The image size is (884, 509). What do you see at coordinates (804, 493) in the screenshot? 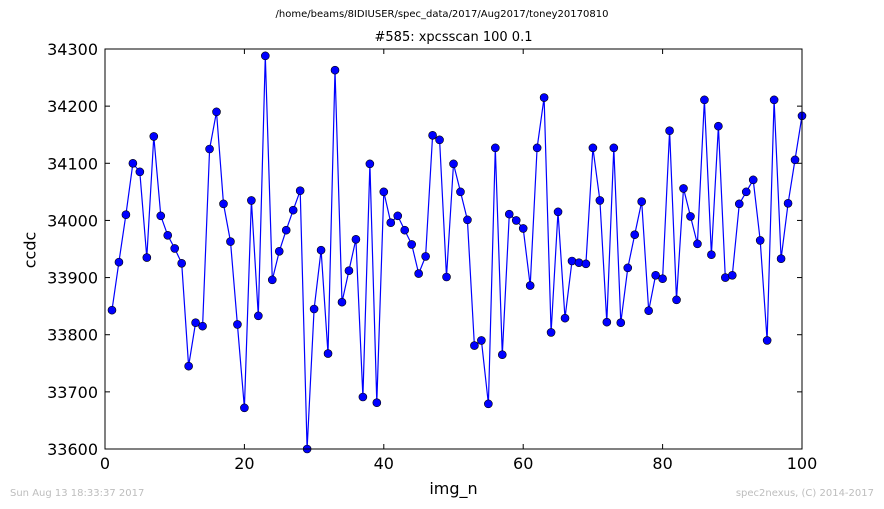
I see `footer-credit: spec2nexus, (C) 2014-2017` at bounding box center [804, 493].